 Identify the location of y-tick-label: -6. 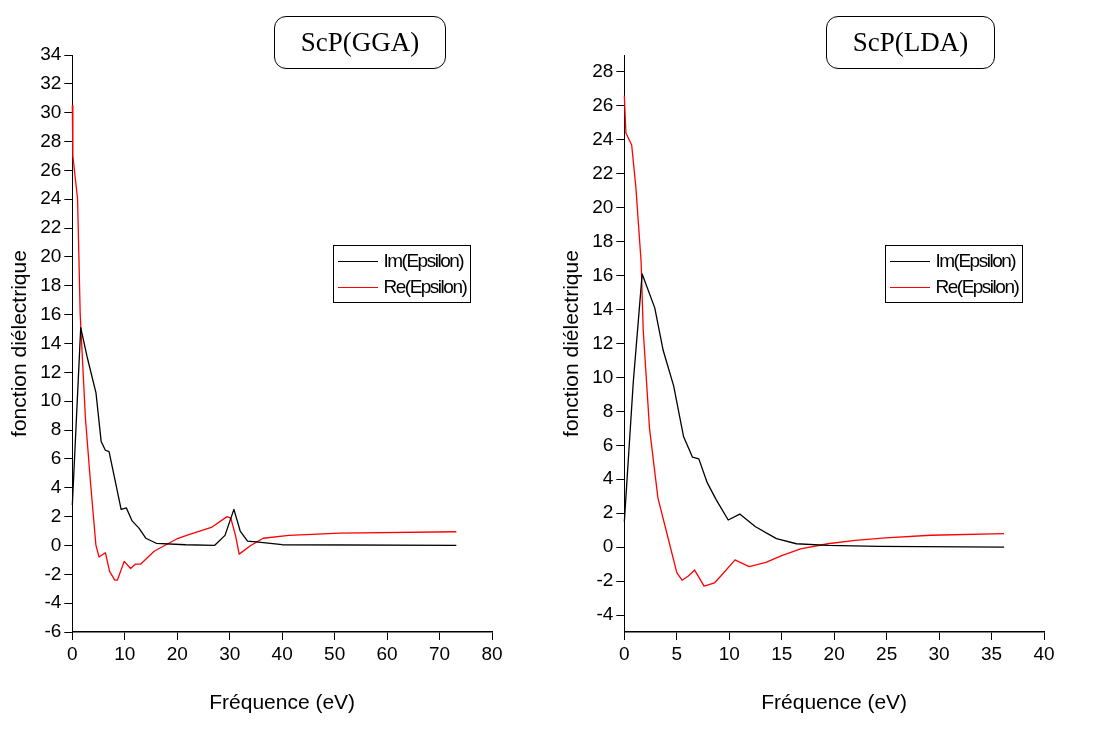
(53, 631).